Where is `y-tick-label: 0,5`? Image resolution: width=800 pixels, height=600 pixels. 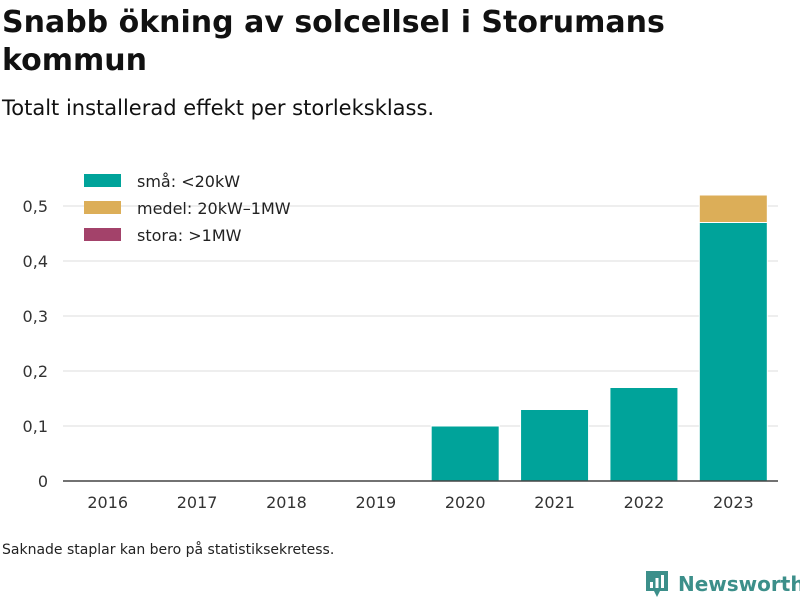
y-tick-label: 0,5 is located at coordinates (35, 206).